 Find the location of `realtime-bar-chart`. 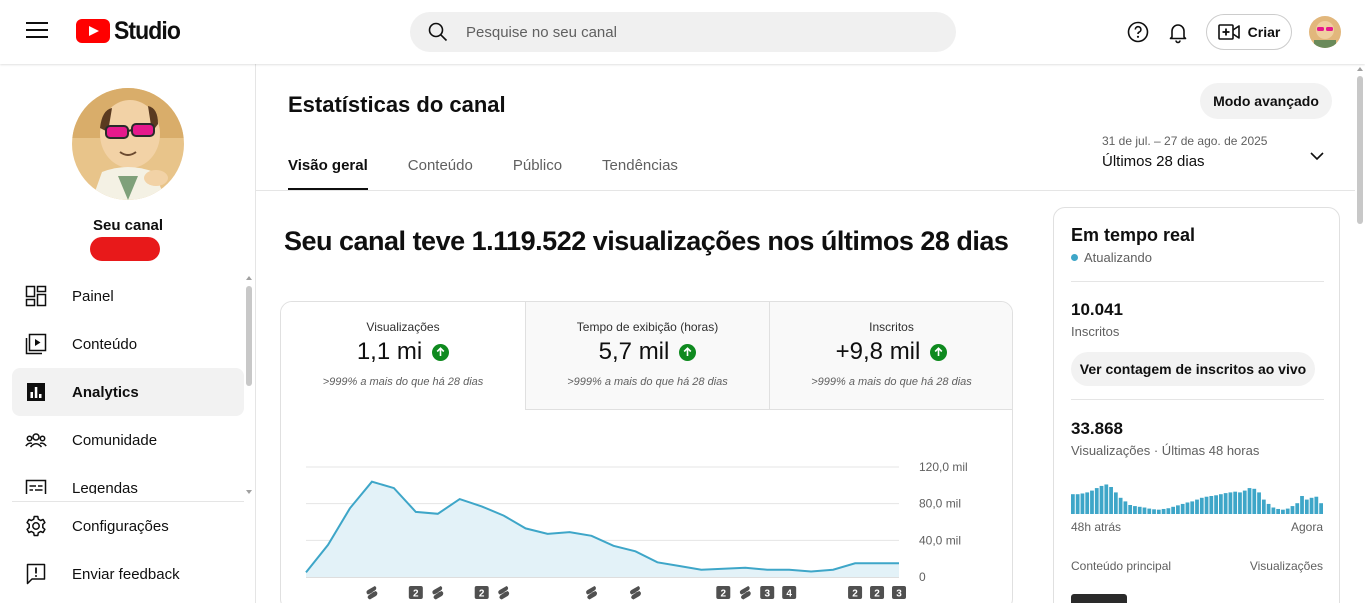

realtime-bar-chart is located at coordinates (1197, 496).